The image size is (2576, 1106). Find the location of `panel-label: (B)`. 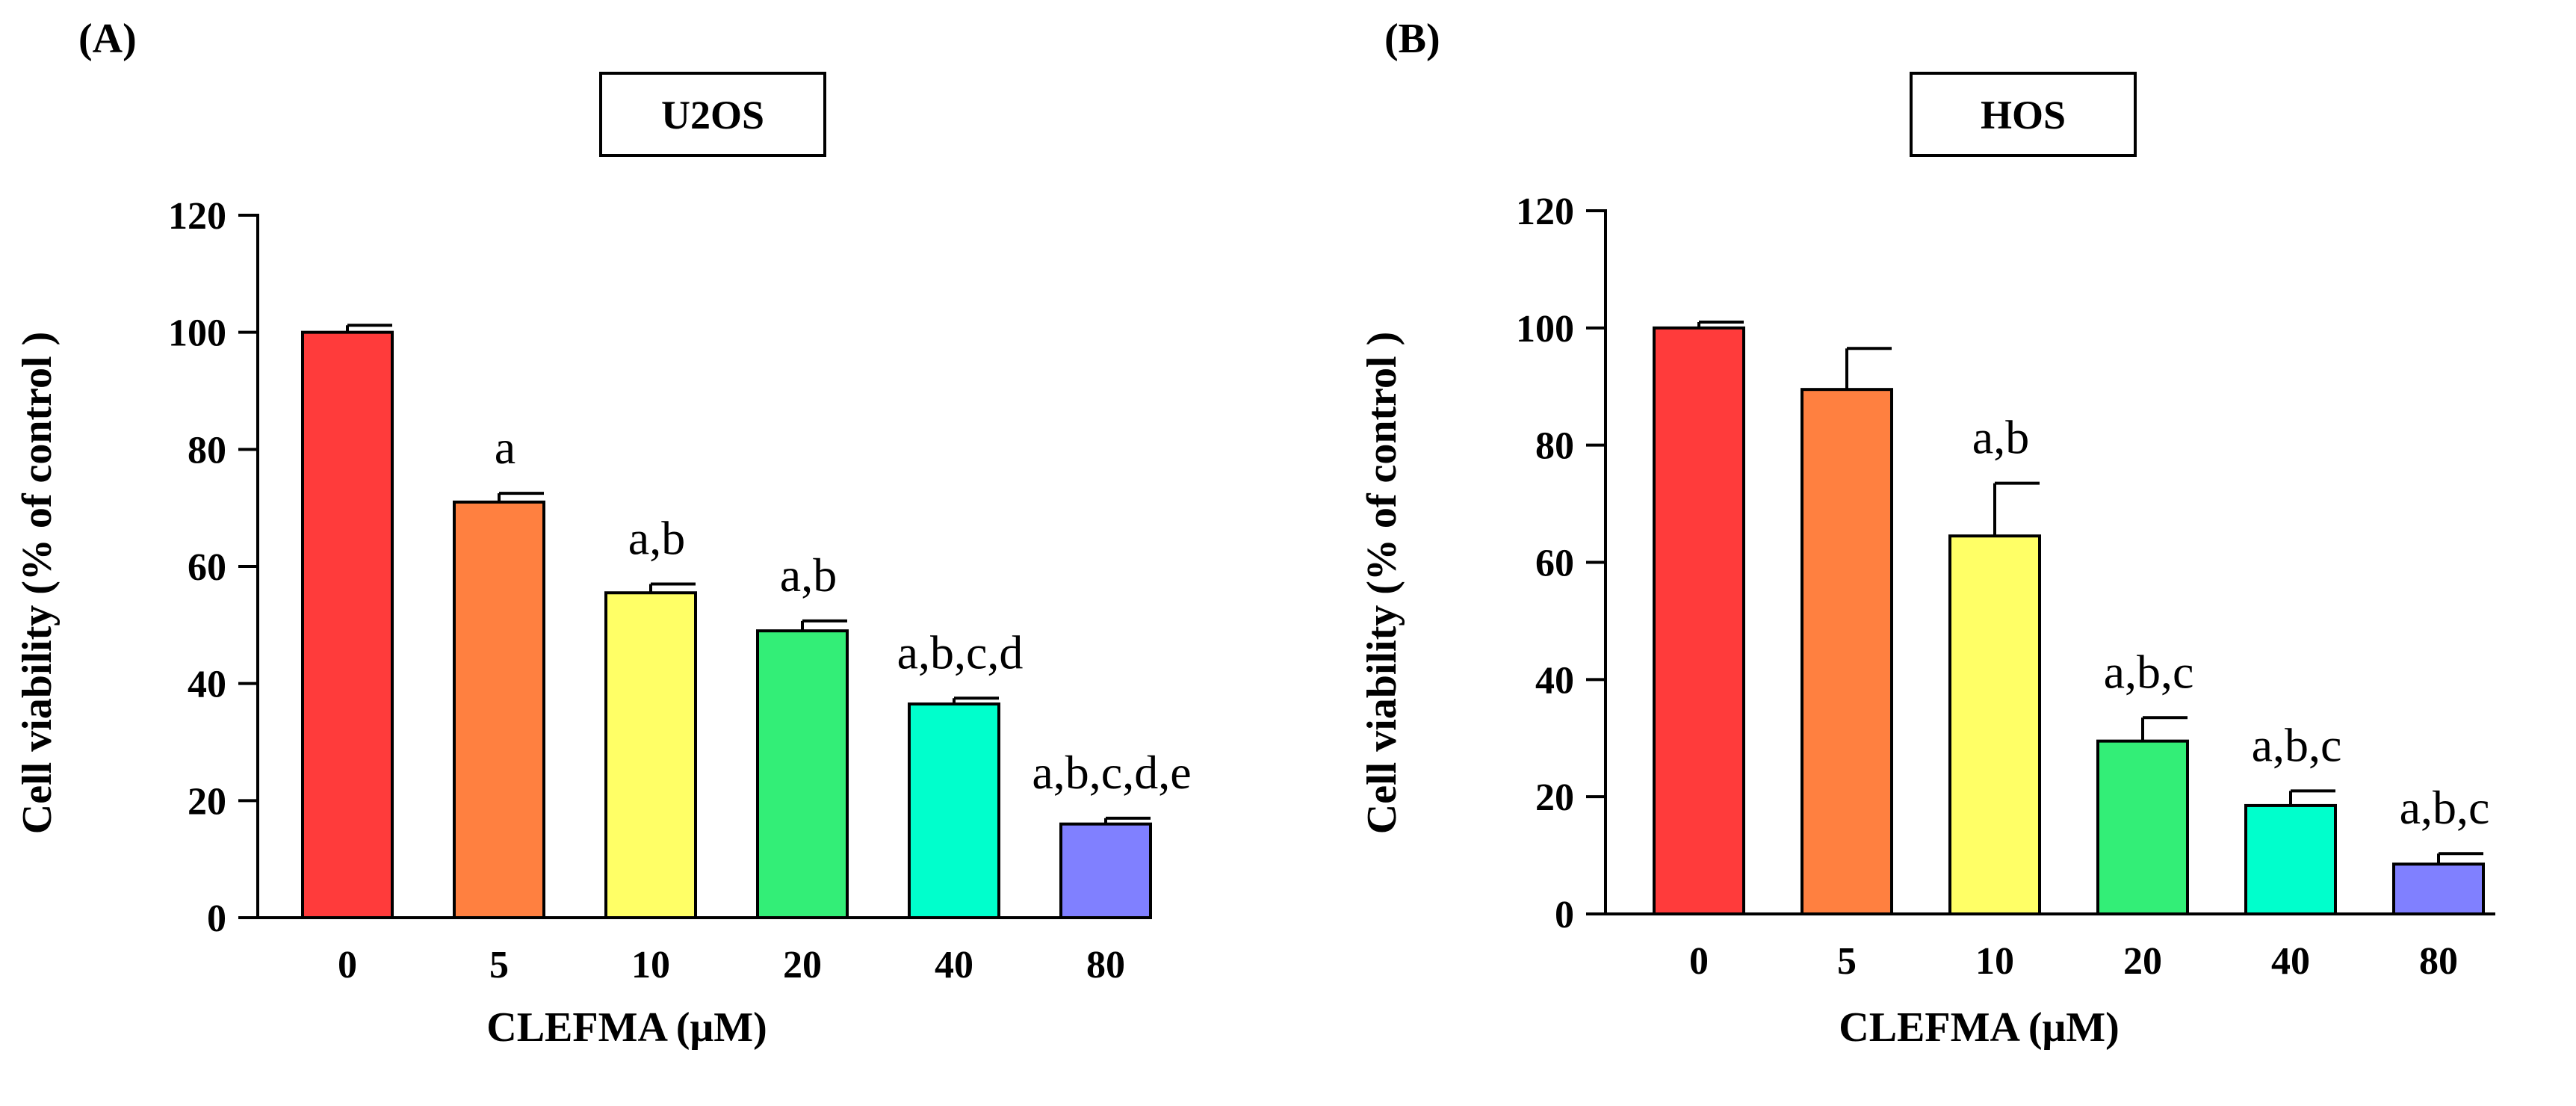

panel-label: (B) is located at coordinates (1412, 39).